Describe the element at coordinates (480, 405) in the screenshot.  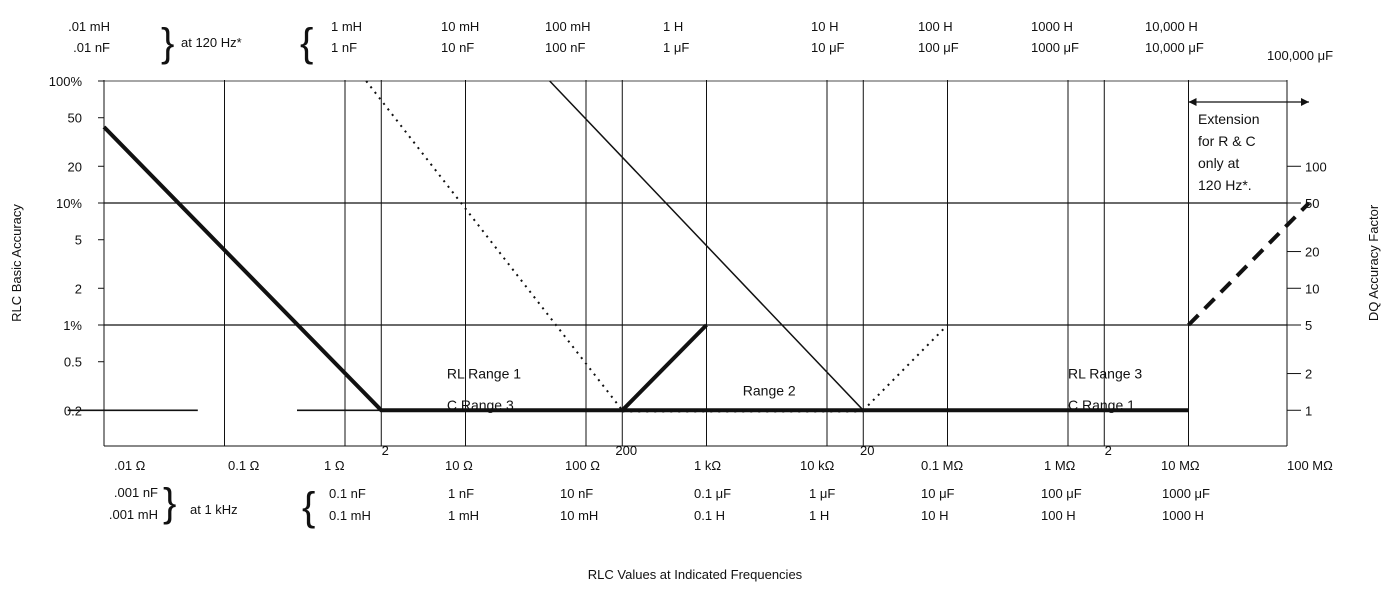
I see `range-annotation: C Range 3` at that location.